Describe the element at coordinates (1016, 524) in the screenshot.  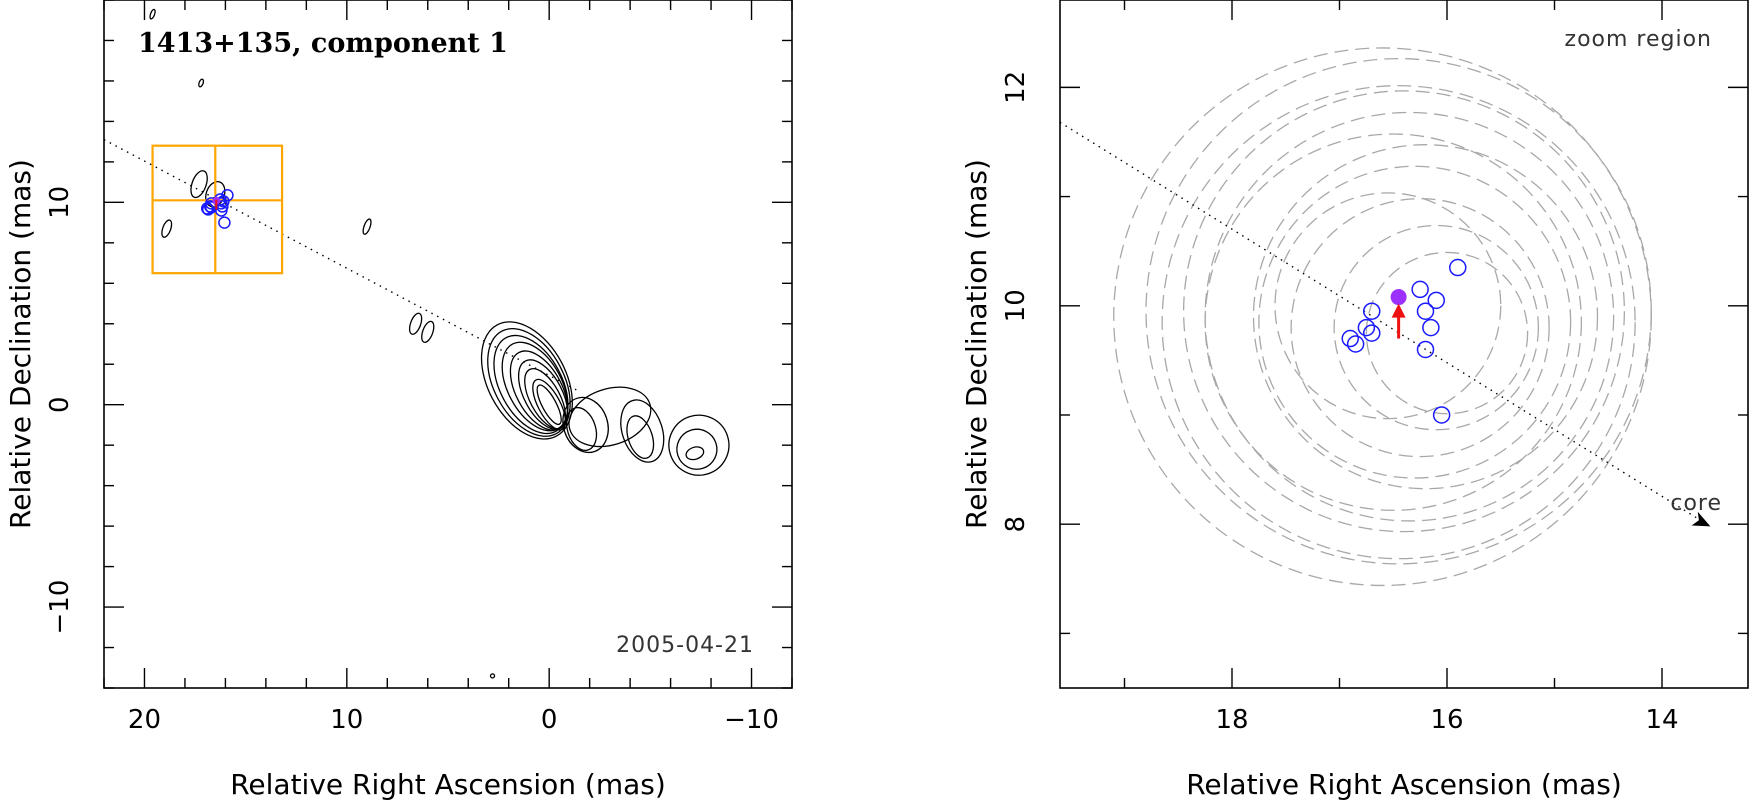
I see `right-y-tick-label: 8` at that location.